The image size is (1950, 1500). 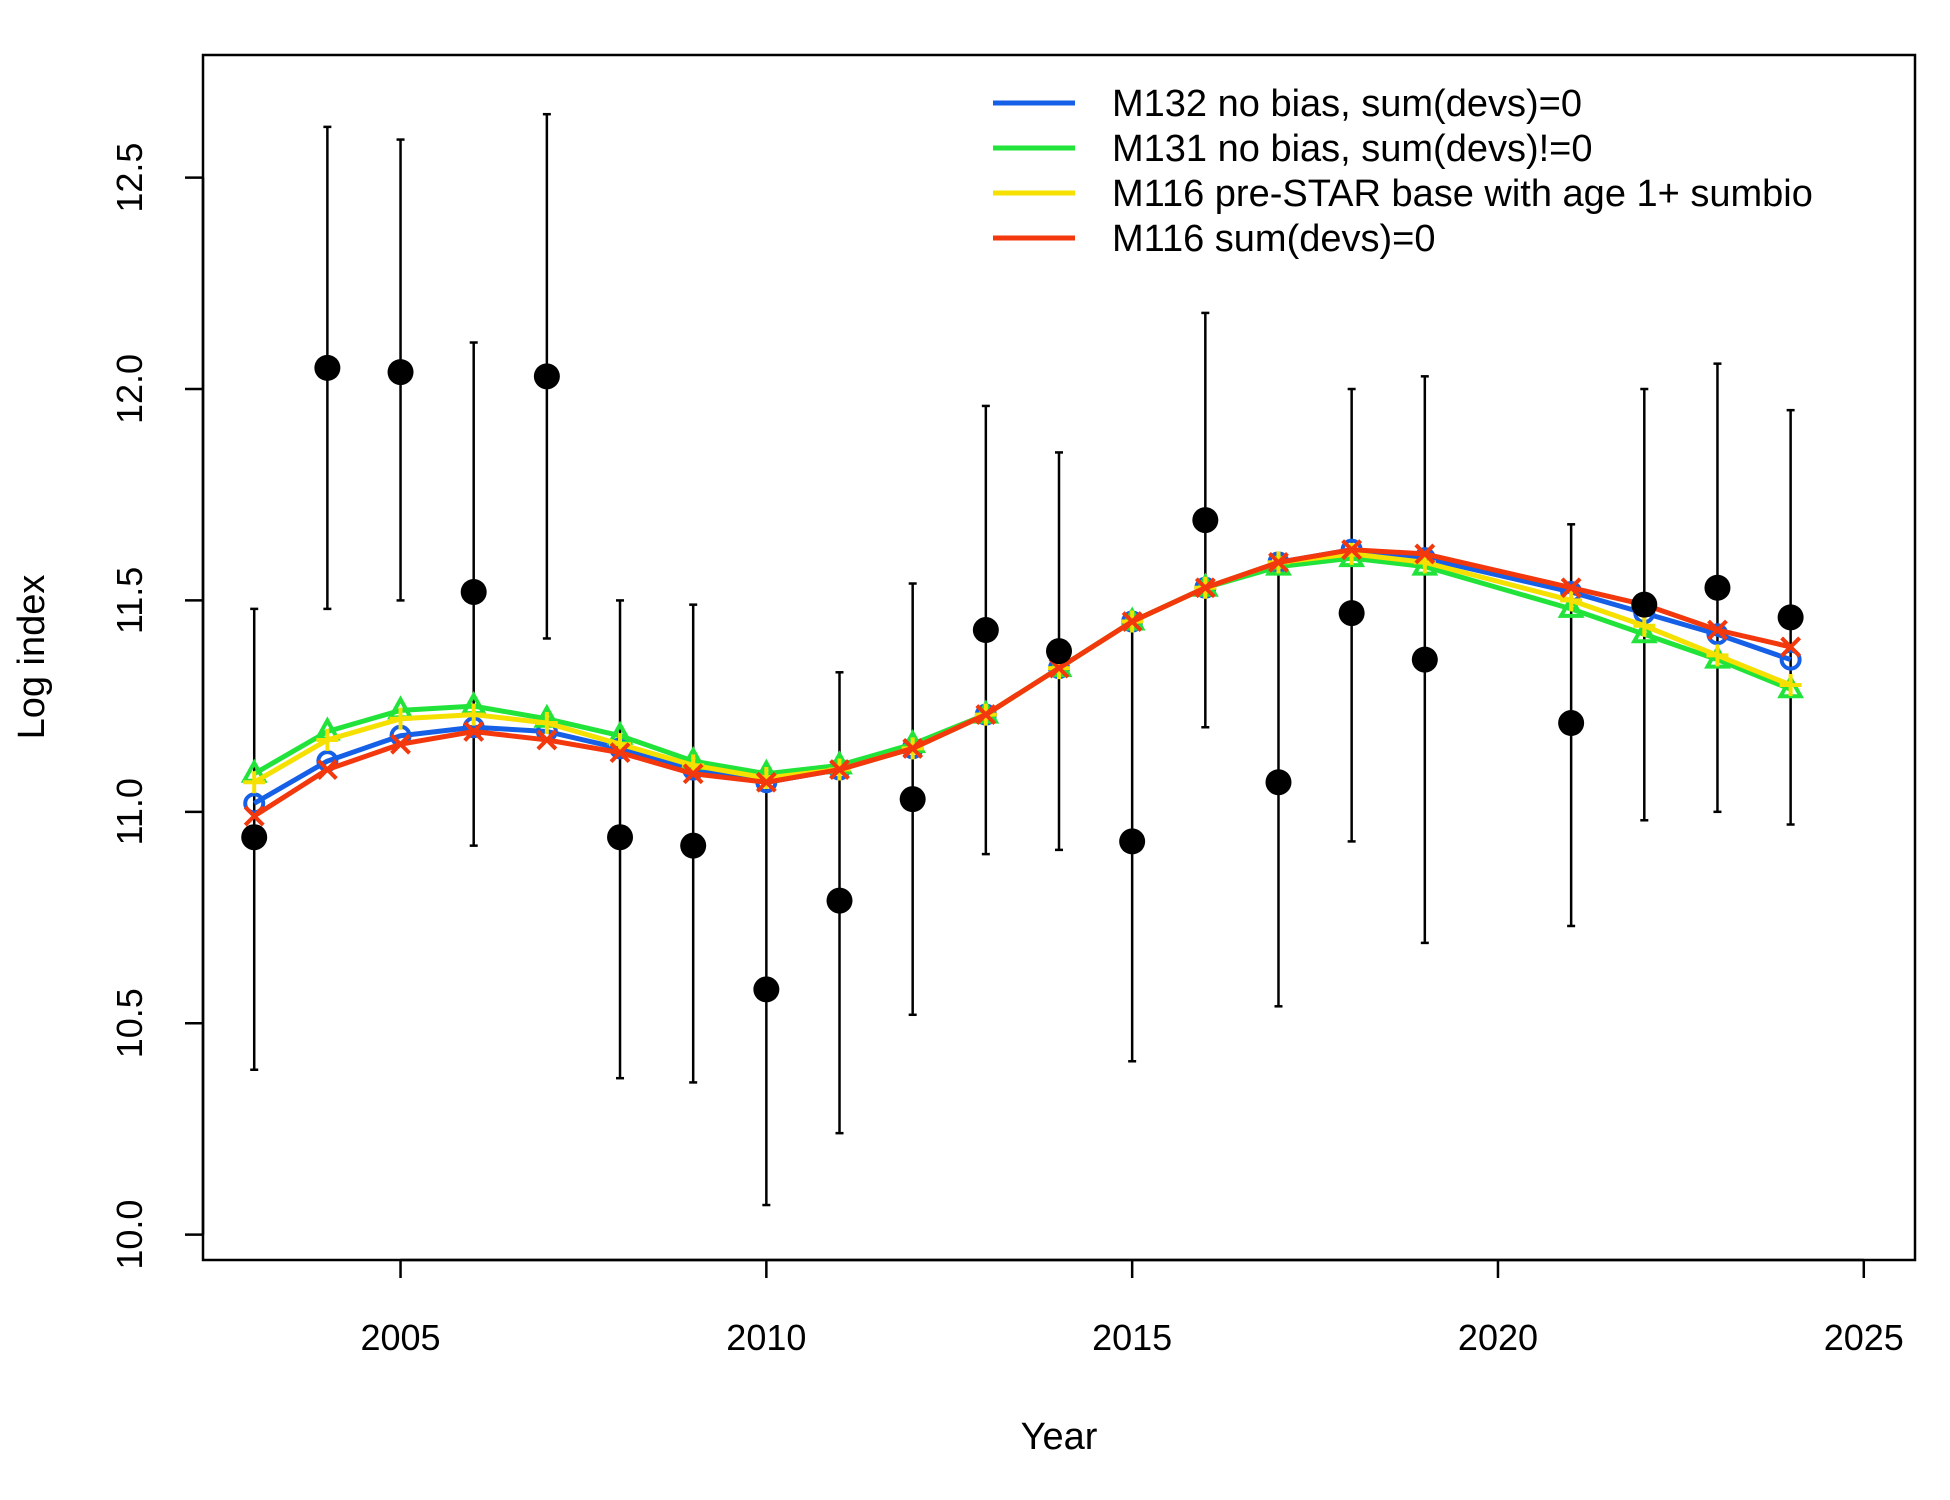 What do you see at coordinates (1059, 1437) in the screenshot?
I see `x-axis-label: Year` at bounding box center [1059, 1437].